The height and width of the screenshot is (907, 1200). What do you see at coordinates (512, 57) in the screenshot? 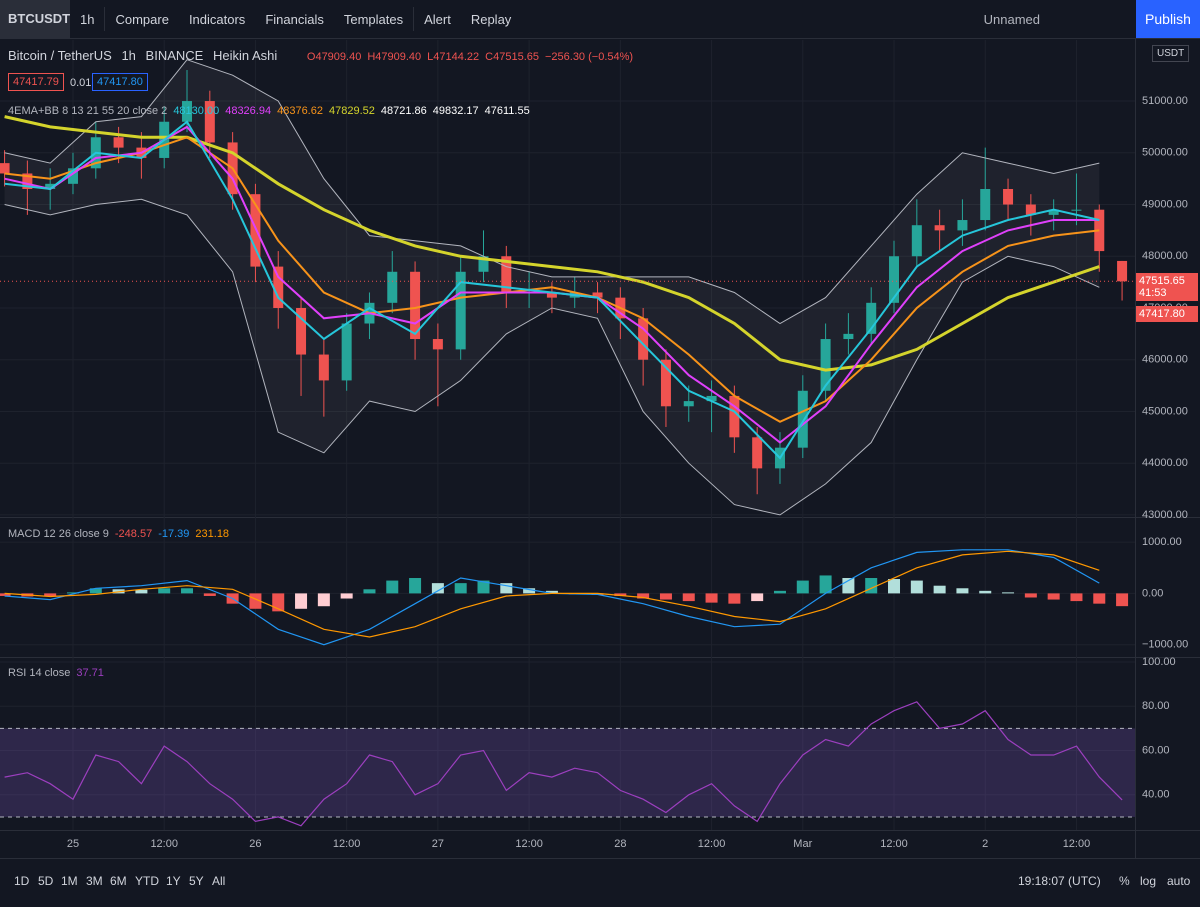
I see `ohlc-close: C47515.65` at bounding box center [512, 57].